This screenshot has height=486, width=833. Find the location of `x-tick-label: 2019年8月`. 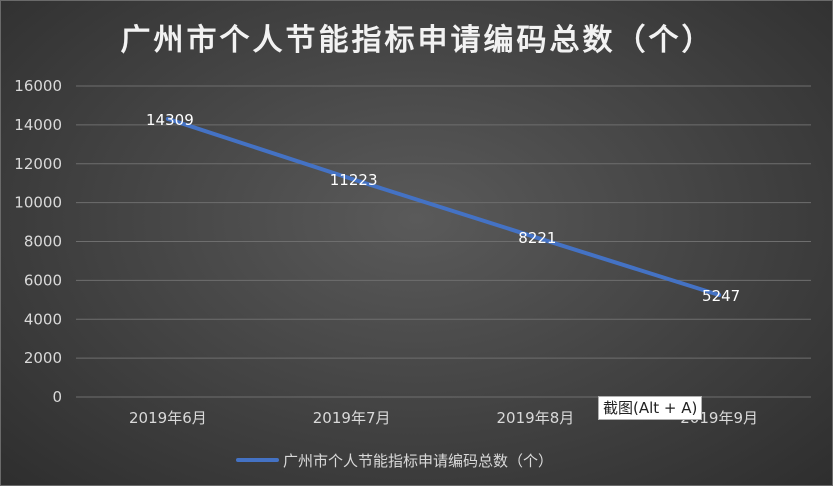

x-tick-label: 2019年8月 is located at coordinates (536, 418).